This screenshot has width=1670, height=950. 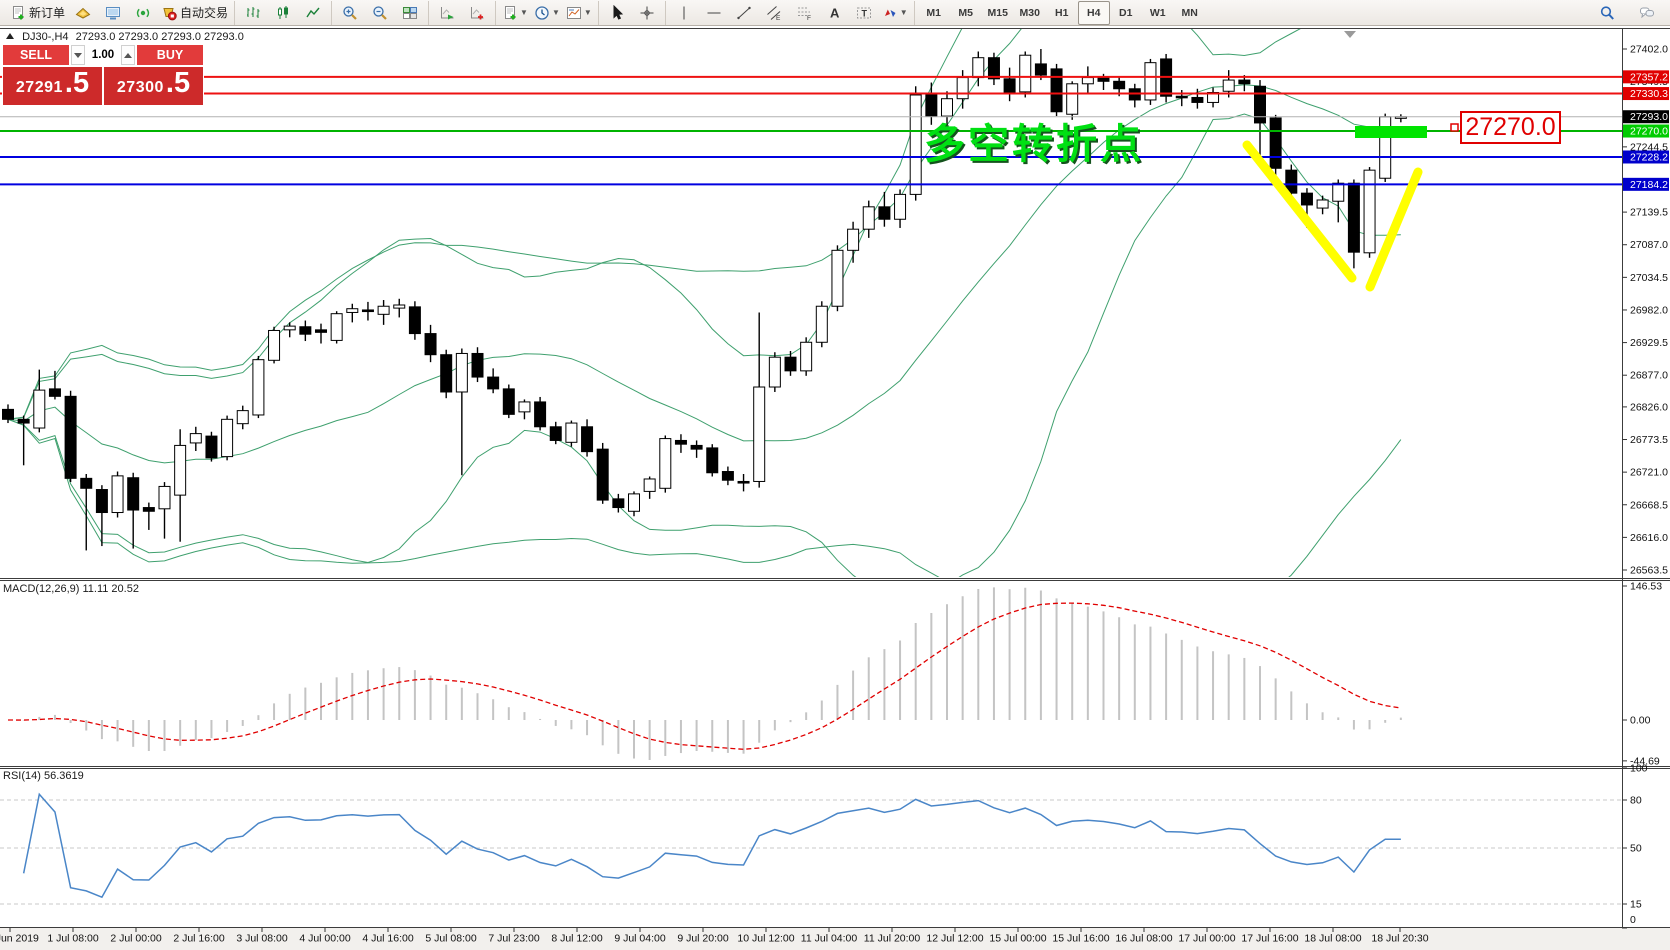 What do you see at coordinates (103, 55) in the screenshot?
I see `volume-input` at bounding box center [103, 55].